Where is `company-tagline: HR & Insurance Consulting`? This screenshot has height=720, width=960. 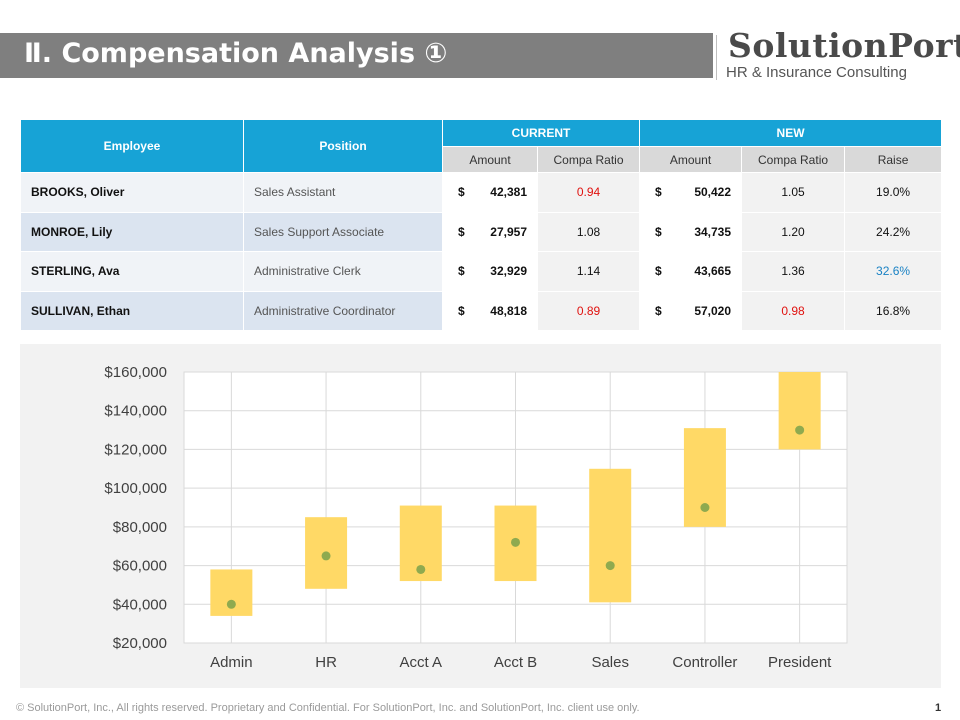
company-tagline: HR & Insurance Consulting is located at coordinates (816, 72).